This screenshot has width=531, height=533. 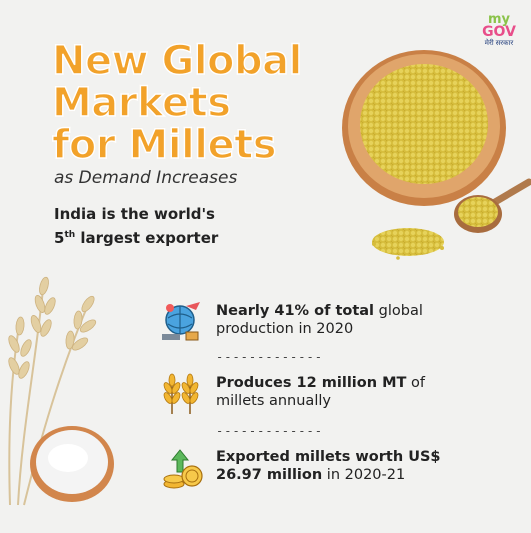 I want to click on millet-bowl-illustration, so click(x=436, y=155).